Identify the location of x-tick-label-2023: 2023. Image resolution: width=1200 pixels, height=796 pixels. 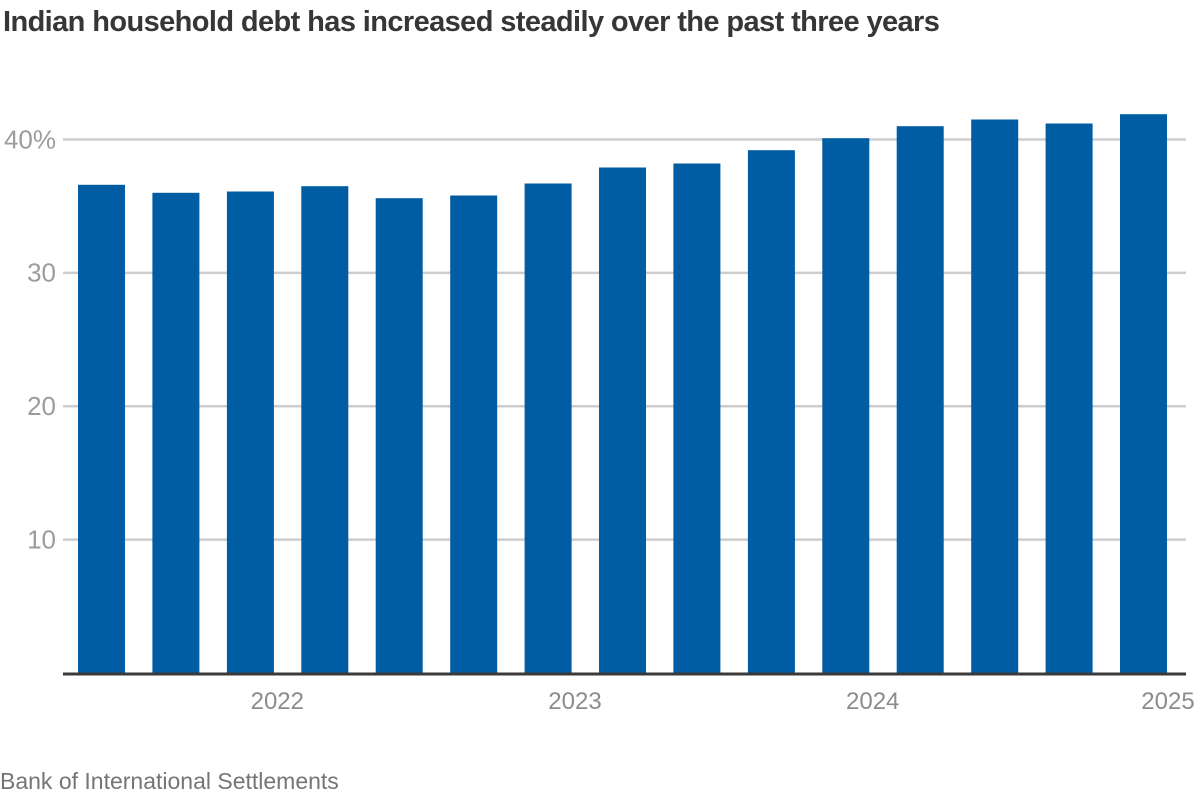
(574, 701).